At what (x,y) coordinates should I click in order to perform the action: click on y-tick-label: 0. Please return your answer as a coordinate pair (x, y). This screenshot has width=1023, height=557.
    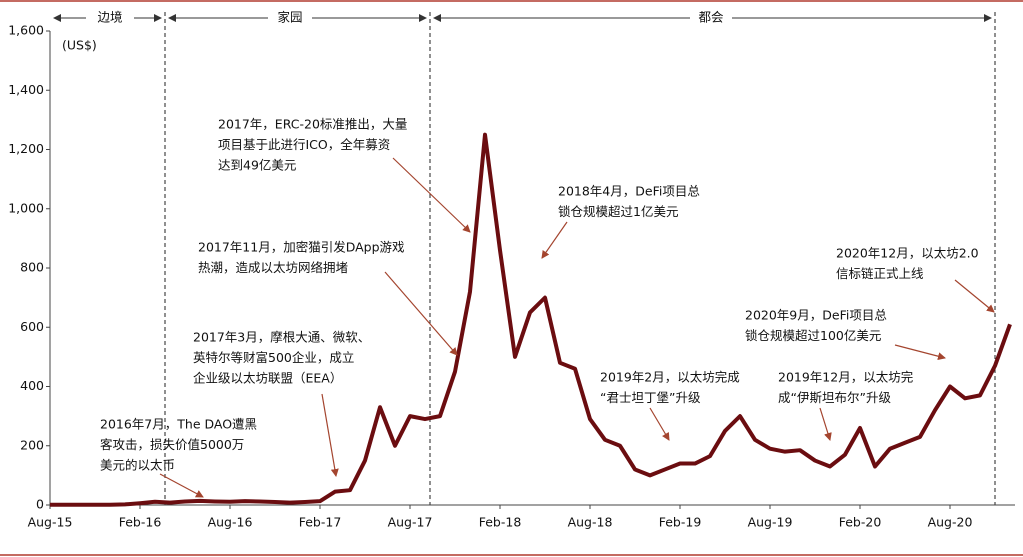
    Looking at the image, I should click on (40, 504).